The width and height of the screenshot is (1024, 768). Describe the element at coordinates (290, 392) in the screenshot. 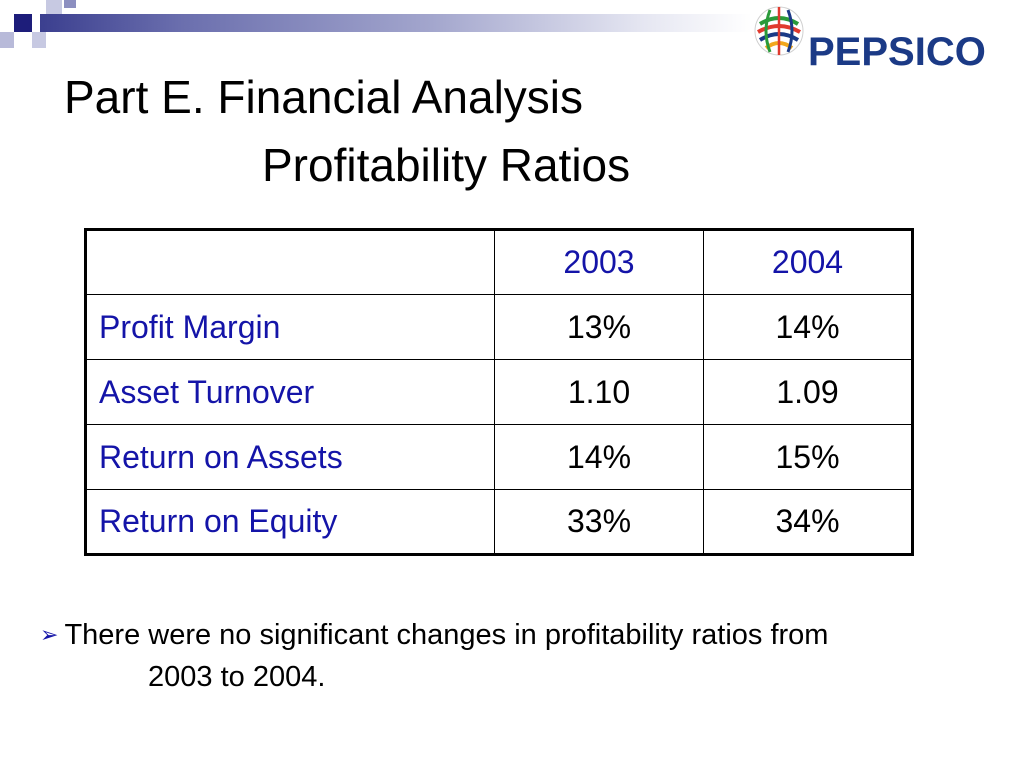

I see `row-label: Asset Turnover` at that location.